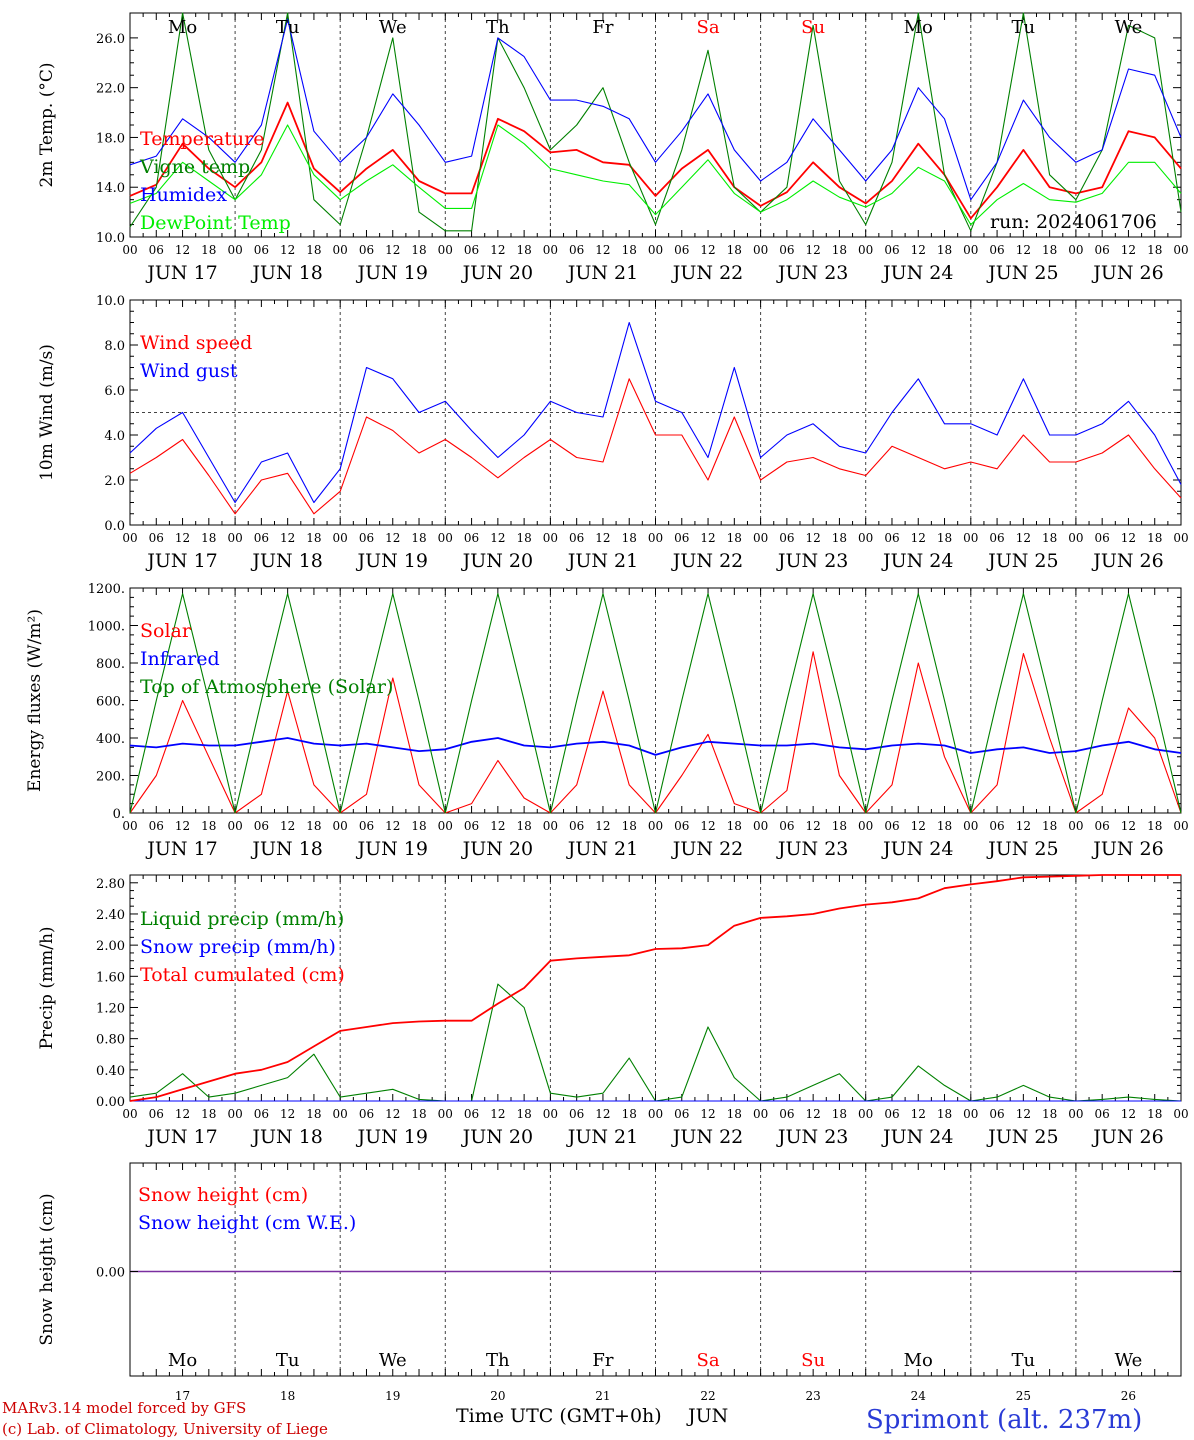 The image size is (1194, 1440). I want to click on y-tick-label: 2.00, so click(110, 946).